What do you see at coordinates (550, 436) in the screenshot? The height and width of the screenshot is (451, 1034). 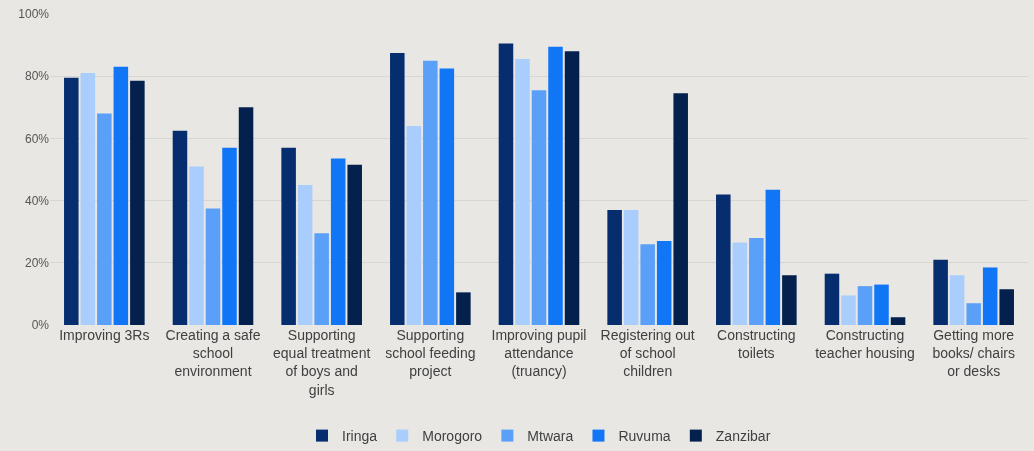 I see `legend-label: Mtwara` at bounding box center [550, 436].